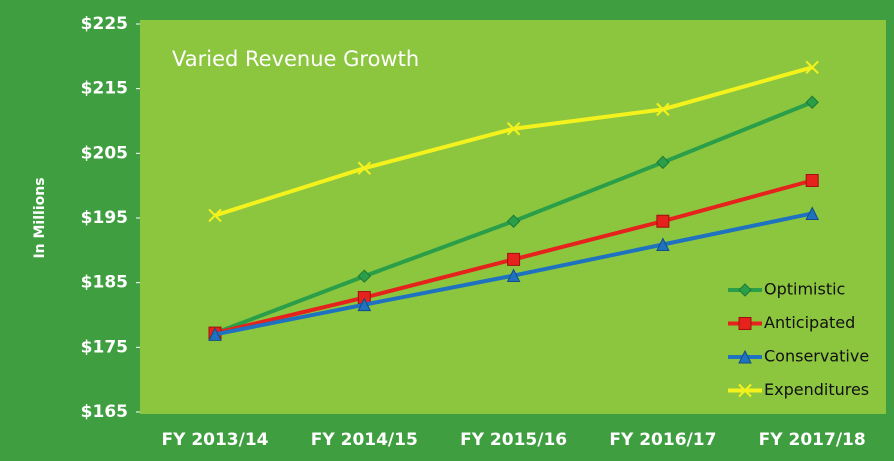 Image resolution: width=894 pixels, height=461 pixels. Describe the element at coordinates (662, 440) in the screenshot. I see `x-tick-label: FY 2016/17` at that location.